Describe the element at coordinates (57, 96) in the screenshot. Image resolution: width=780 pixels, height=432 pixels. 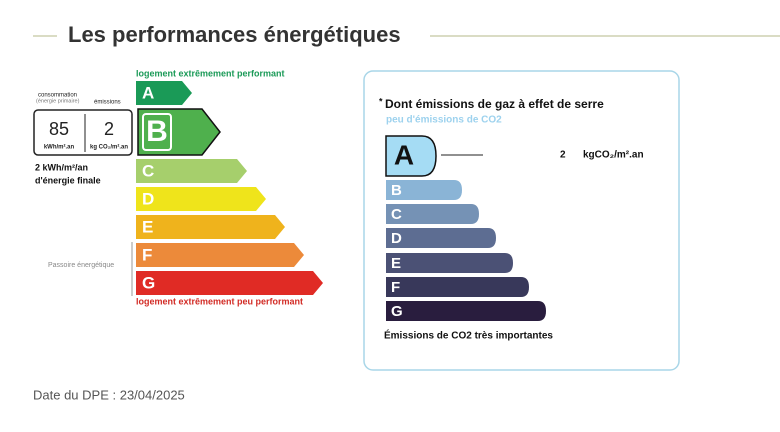
I see `consumption-label: consommation` at that location.